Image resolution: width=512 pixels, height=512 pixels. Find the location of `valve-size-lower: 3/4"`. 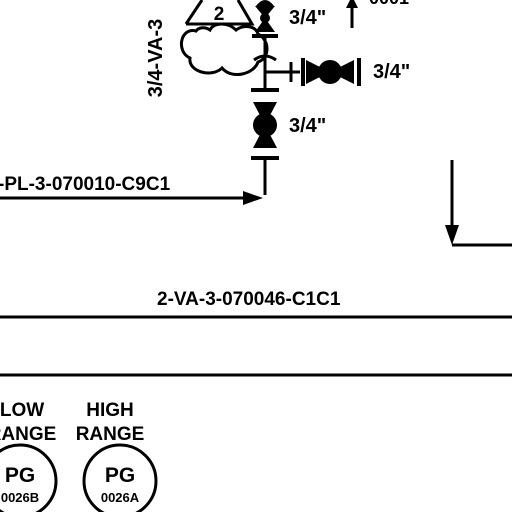

valve-size-lower: 3/4" is located at coordinates (307, 126).